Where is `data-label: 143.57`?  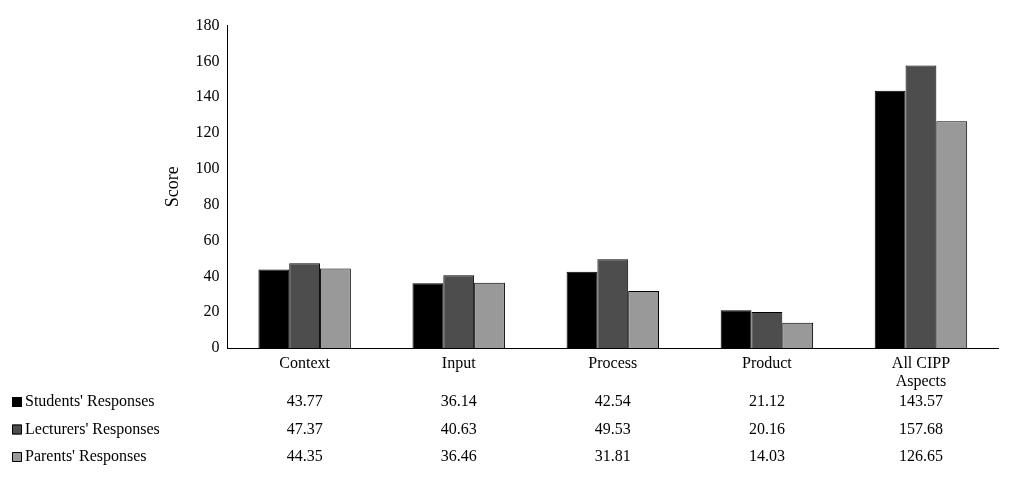
data-label: 143.57 is located at coordinates (920, 401).